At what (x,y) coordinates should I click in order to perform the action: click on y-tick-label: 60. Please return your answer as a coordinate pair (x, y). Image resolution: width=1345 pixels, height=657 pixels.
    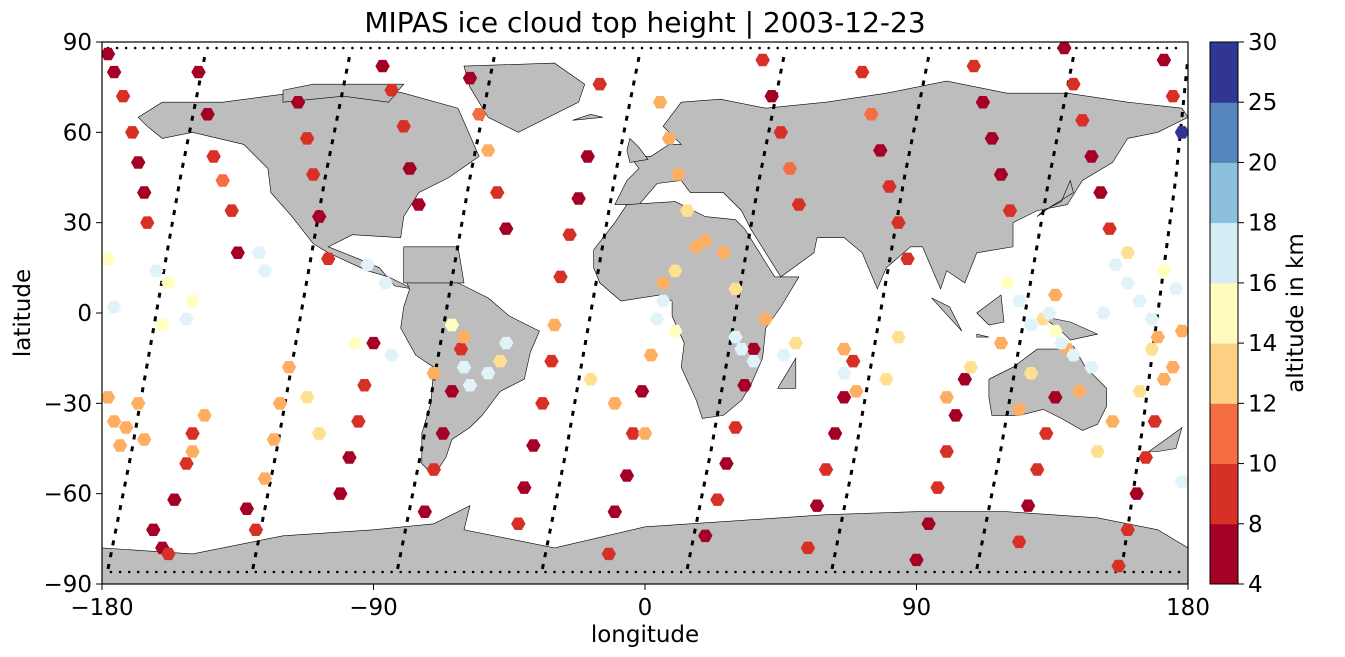
    Looking at the image, I should click on (77, 133).